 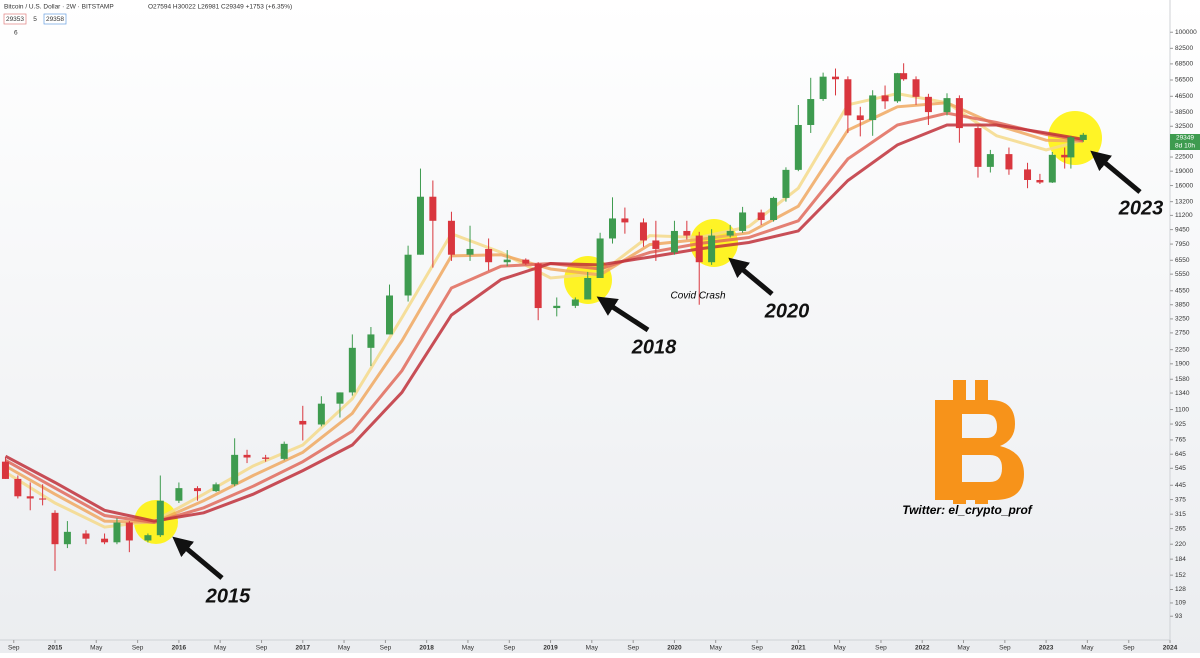 I want to click on y-tick-label: 184, so click(x=1180, y=559).